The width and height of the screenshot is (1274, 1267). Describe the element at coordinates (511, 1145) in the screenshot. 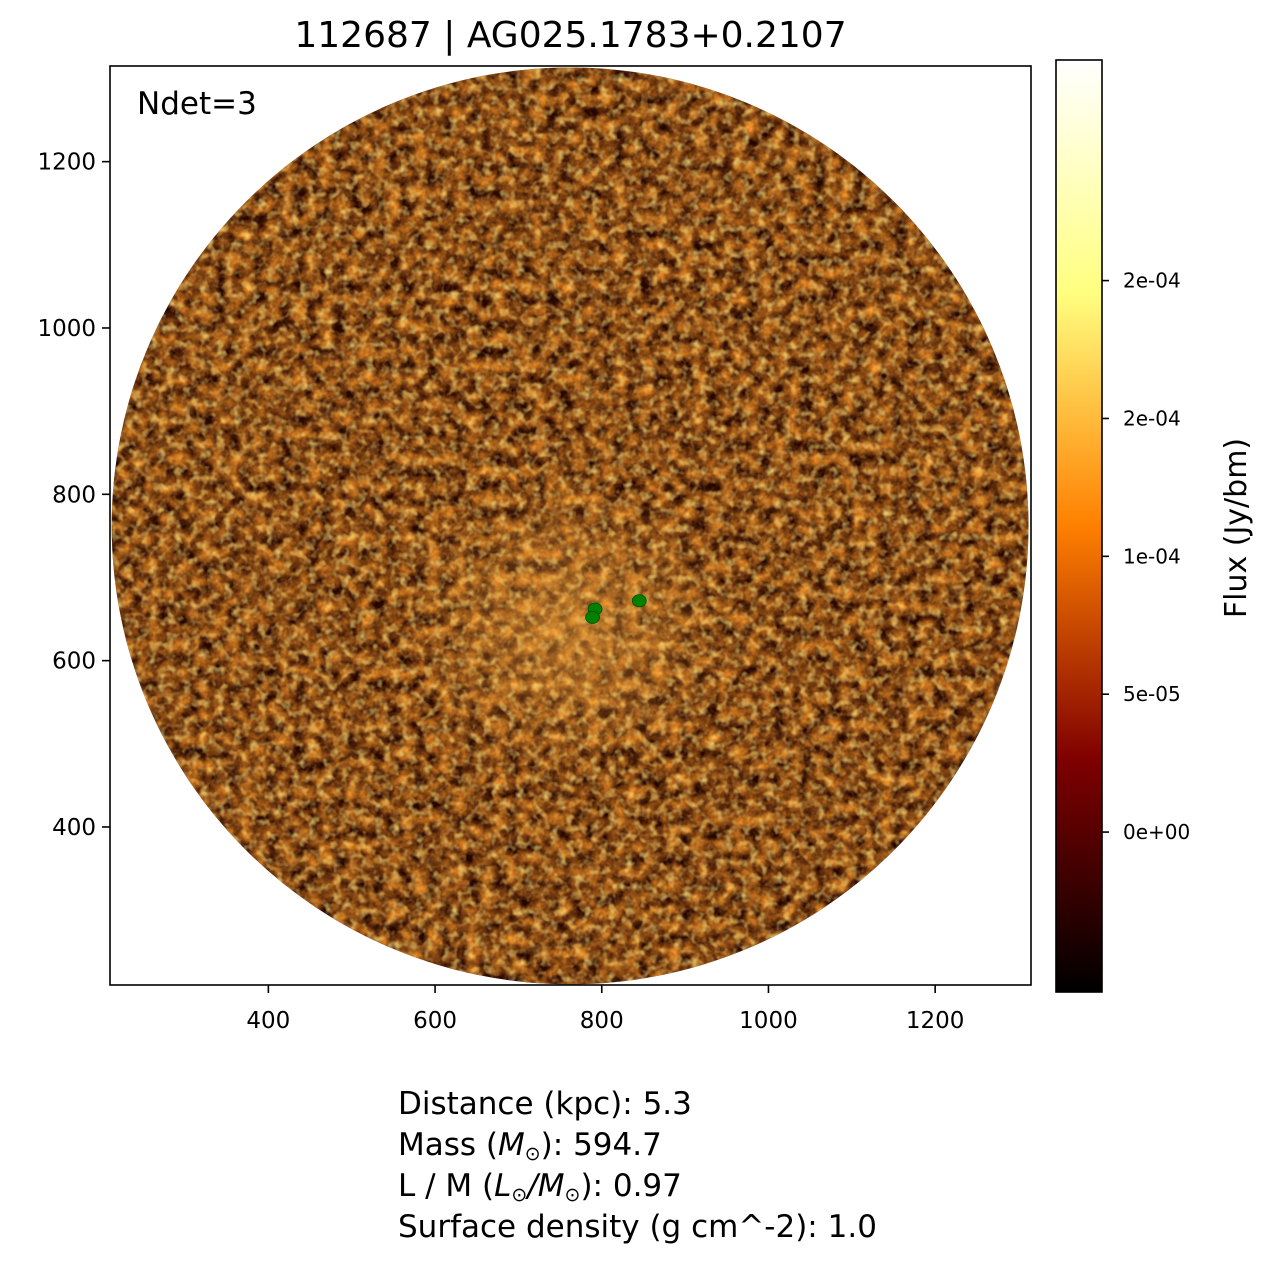

I see `mass-unit: M` at that location.